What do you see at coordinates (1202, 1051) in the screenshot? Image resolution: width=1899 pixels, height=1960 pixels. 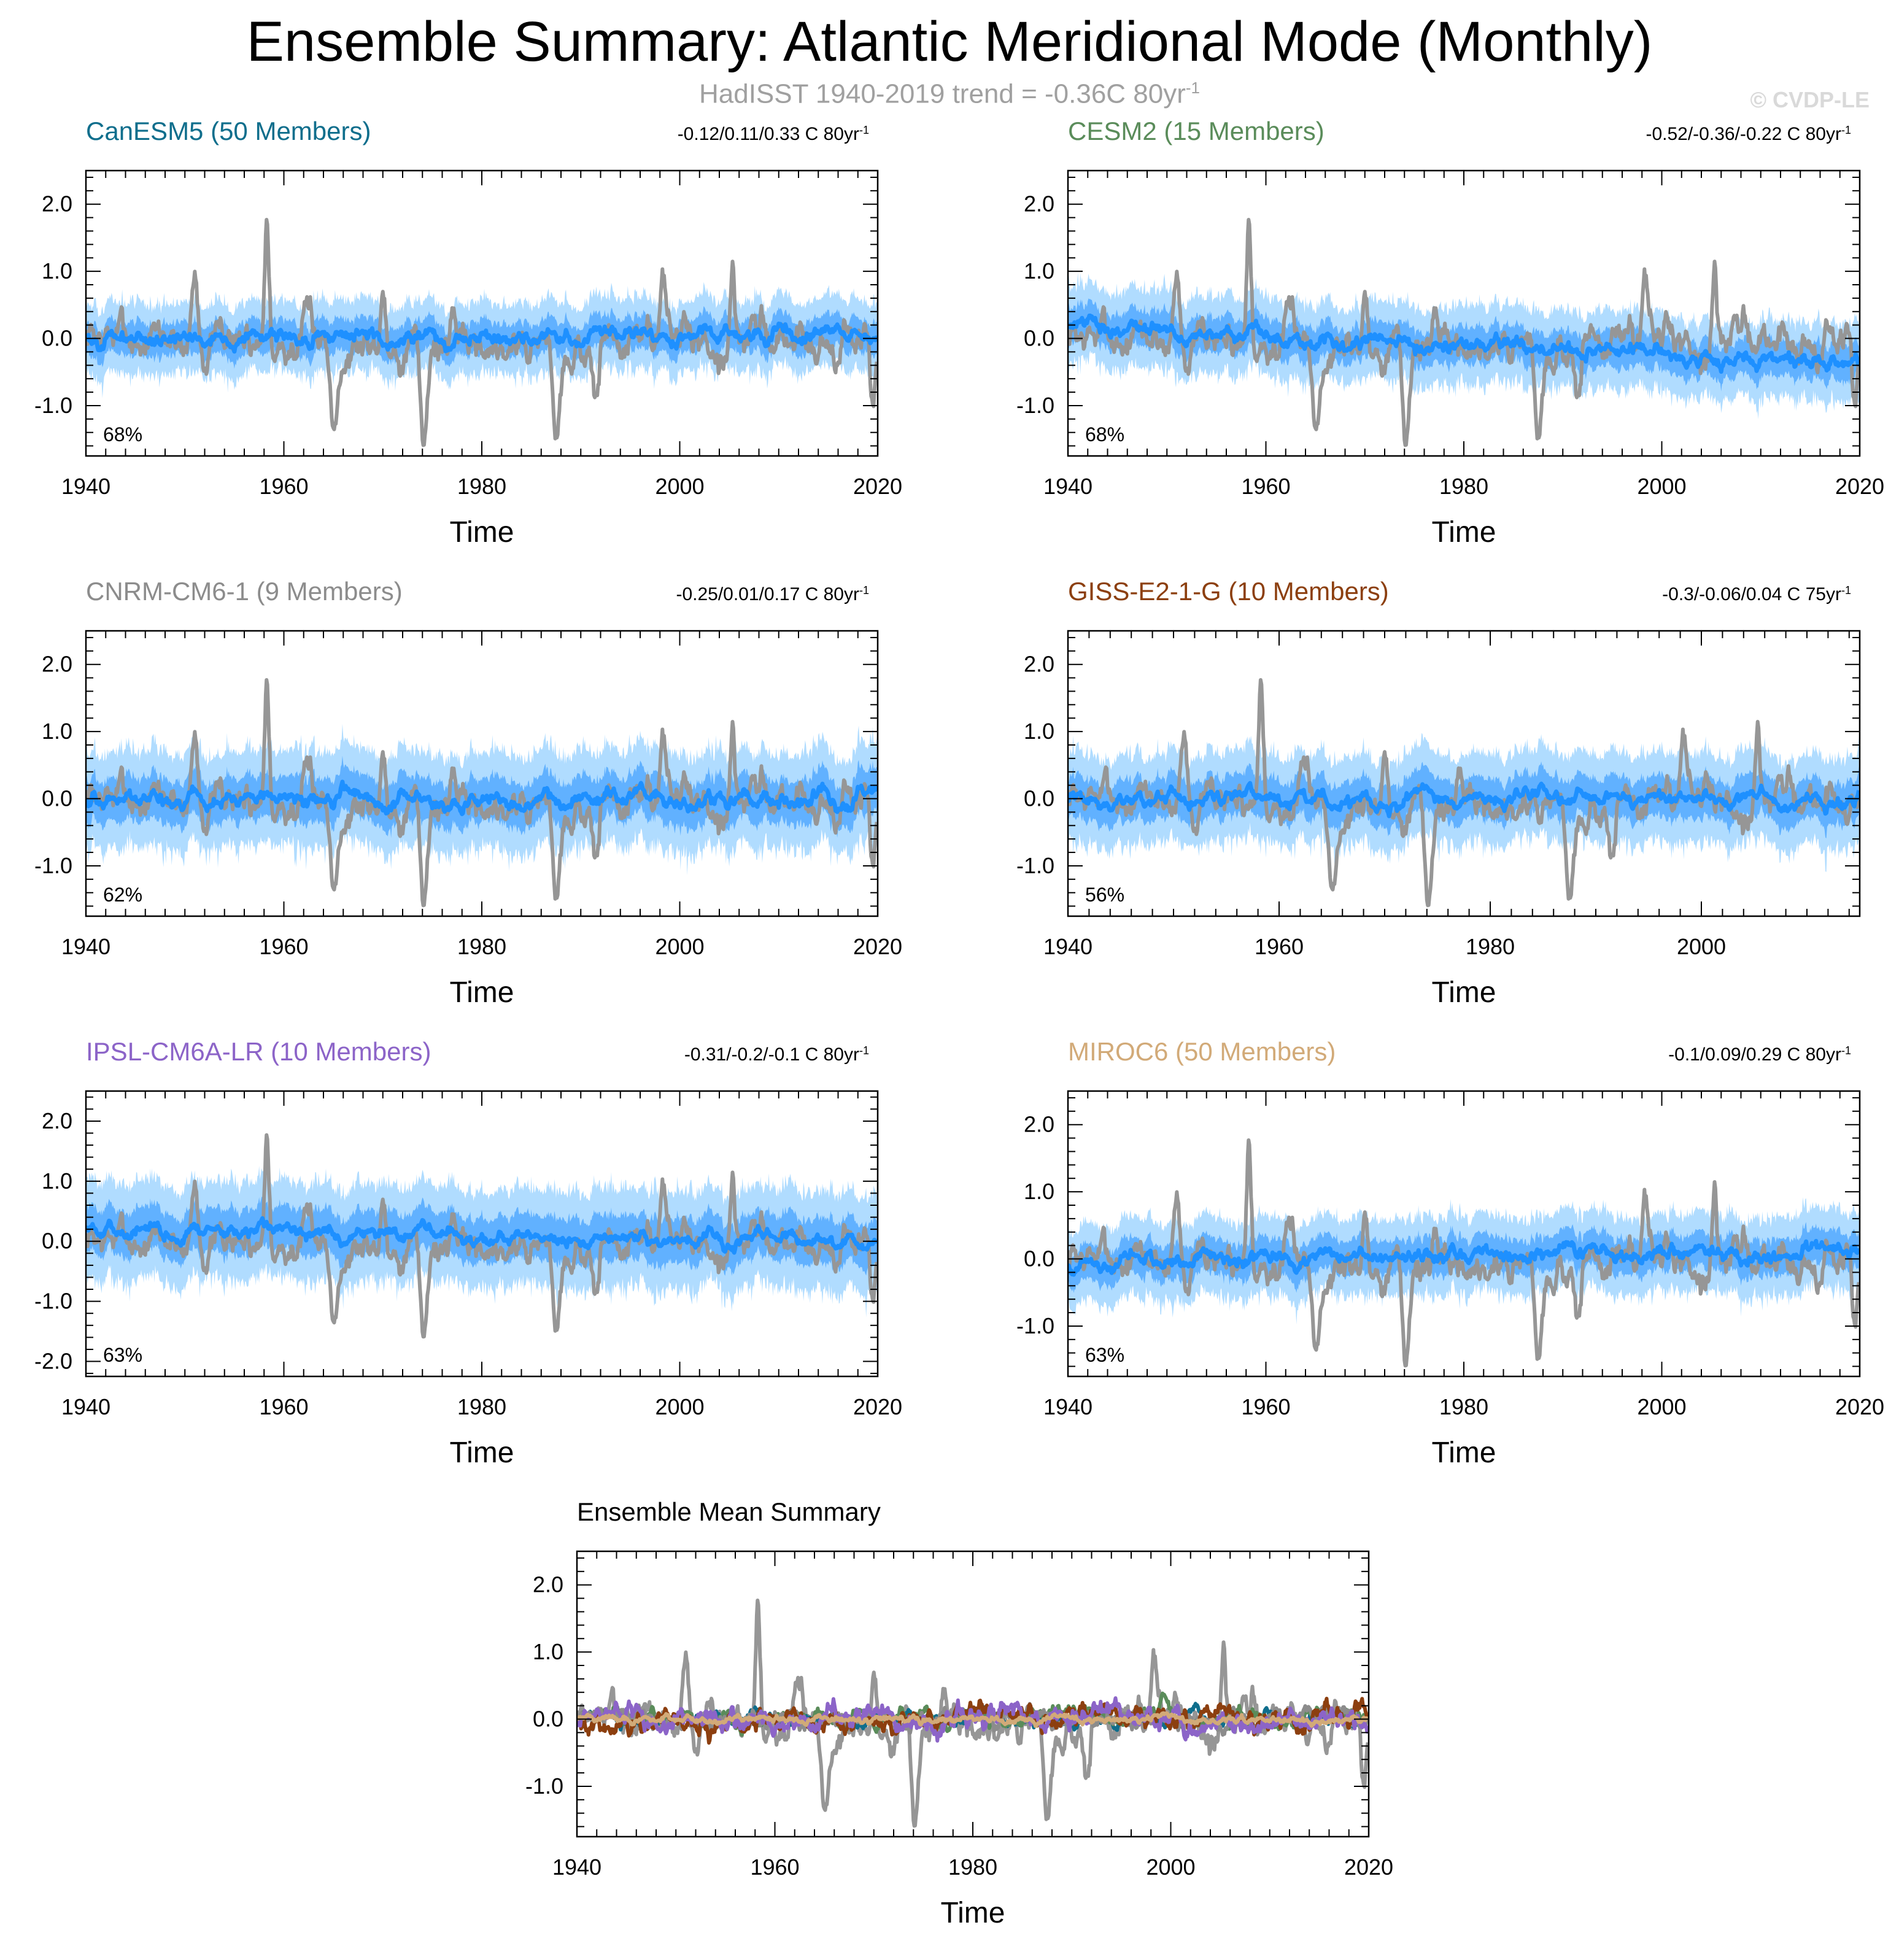 I see `panel-title: MIROC6 (50 Members)` at bounding box center [1202, 1051].